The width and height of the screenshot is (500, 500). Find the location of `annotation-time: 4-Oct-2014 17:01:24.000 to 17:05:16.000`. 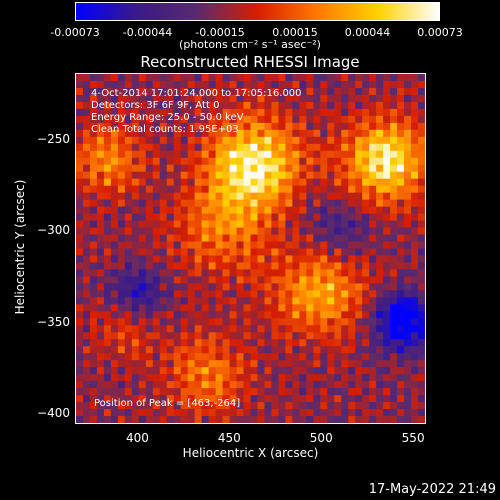

annotation-time: 4-Oct-2014 17:01:24.000 to 17:05:16.000 is located at coordinates (196, 93).